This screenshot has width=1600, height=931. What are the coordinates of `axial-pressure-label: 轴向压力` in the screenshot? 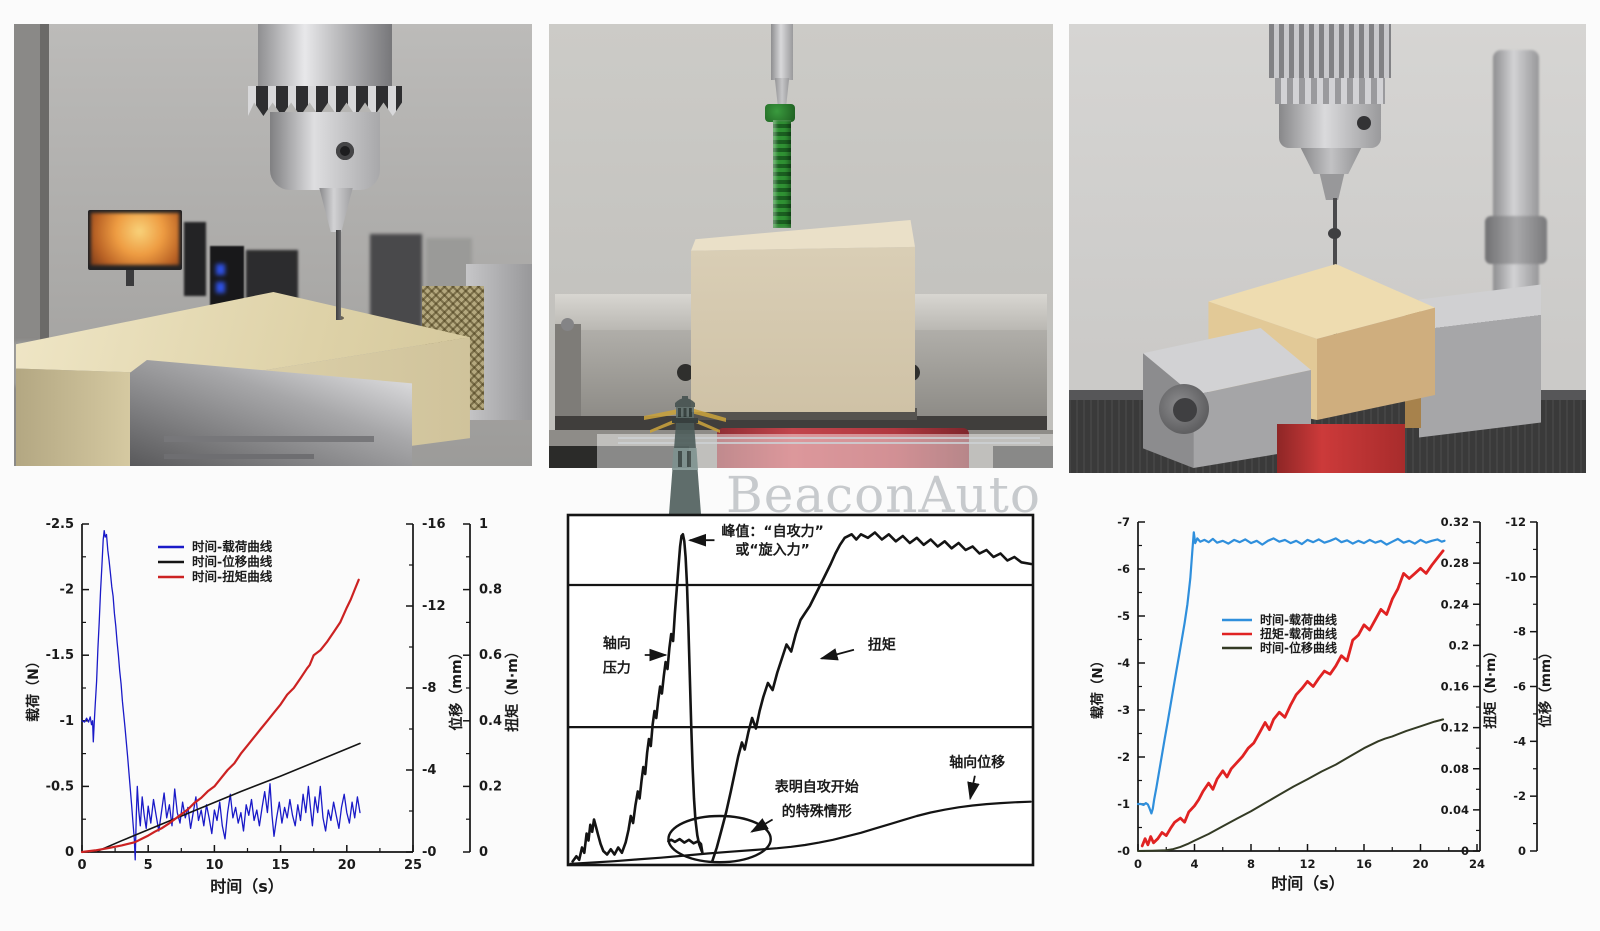 It's located at (617, 656).